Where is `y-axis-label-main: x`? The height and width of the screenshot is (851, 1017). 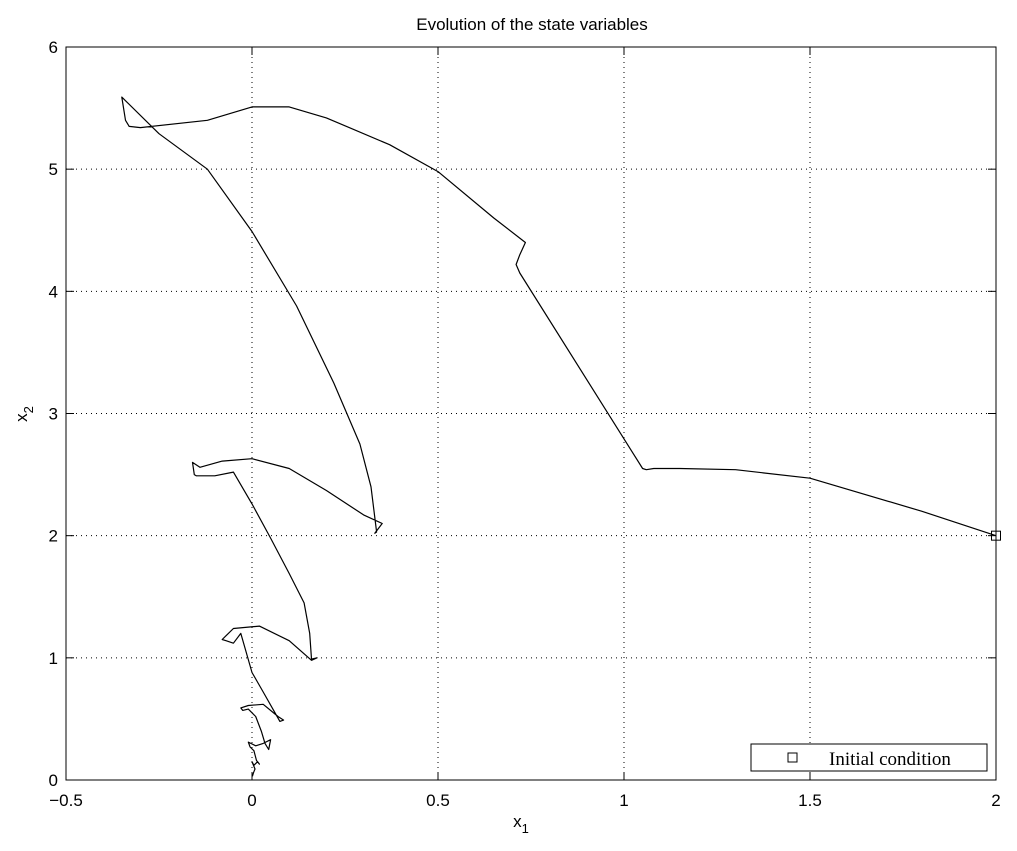 y-axis-label-main: x is located at coordinates (21, 417).